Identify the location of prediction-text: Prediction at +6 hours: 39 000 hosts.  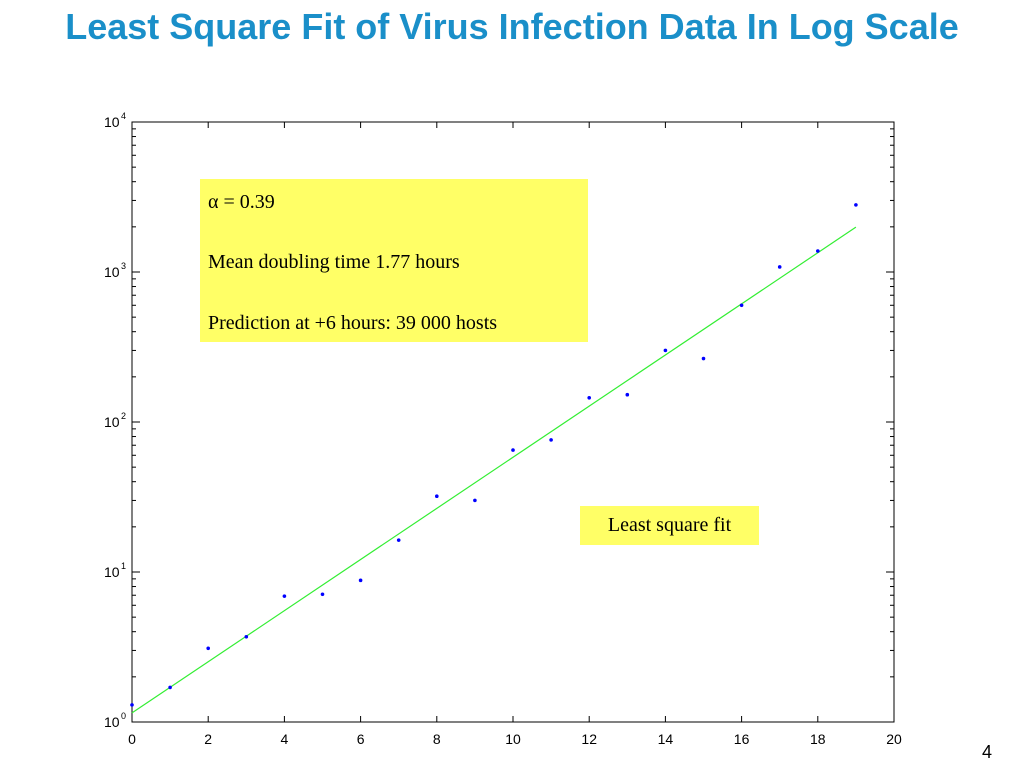
(353, 323).